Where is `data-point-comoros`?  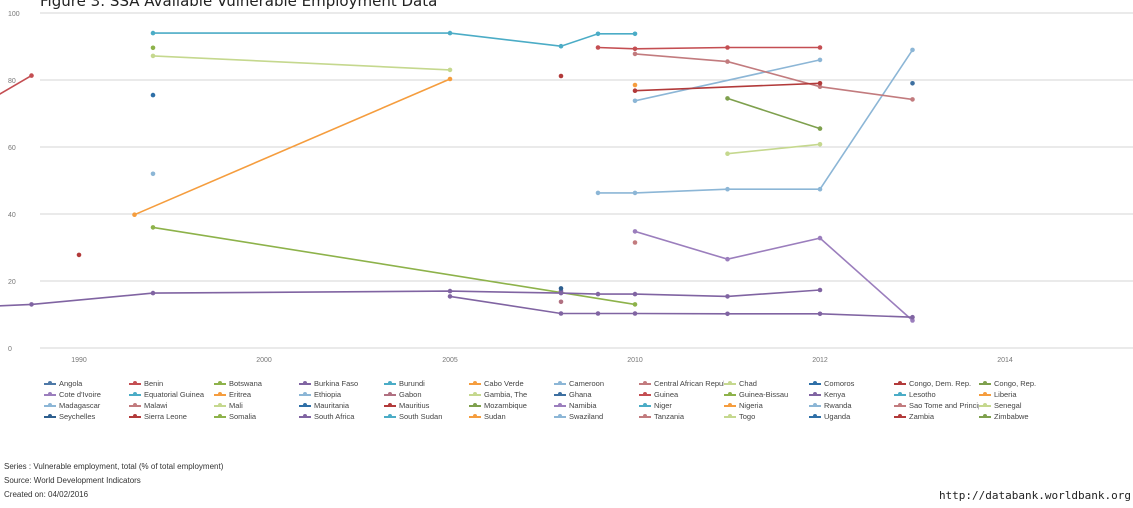 data-point-comoros is located at coordinates (153, 95).